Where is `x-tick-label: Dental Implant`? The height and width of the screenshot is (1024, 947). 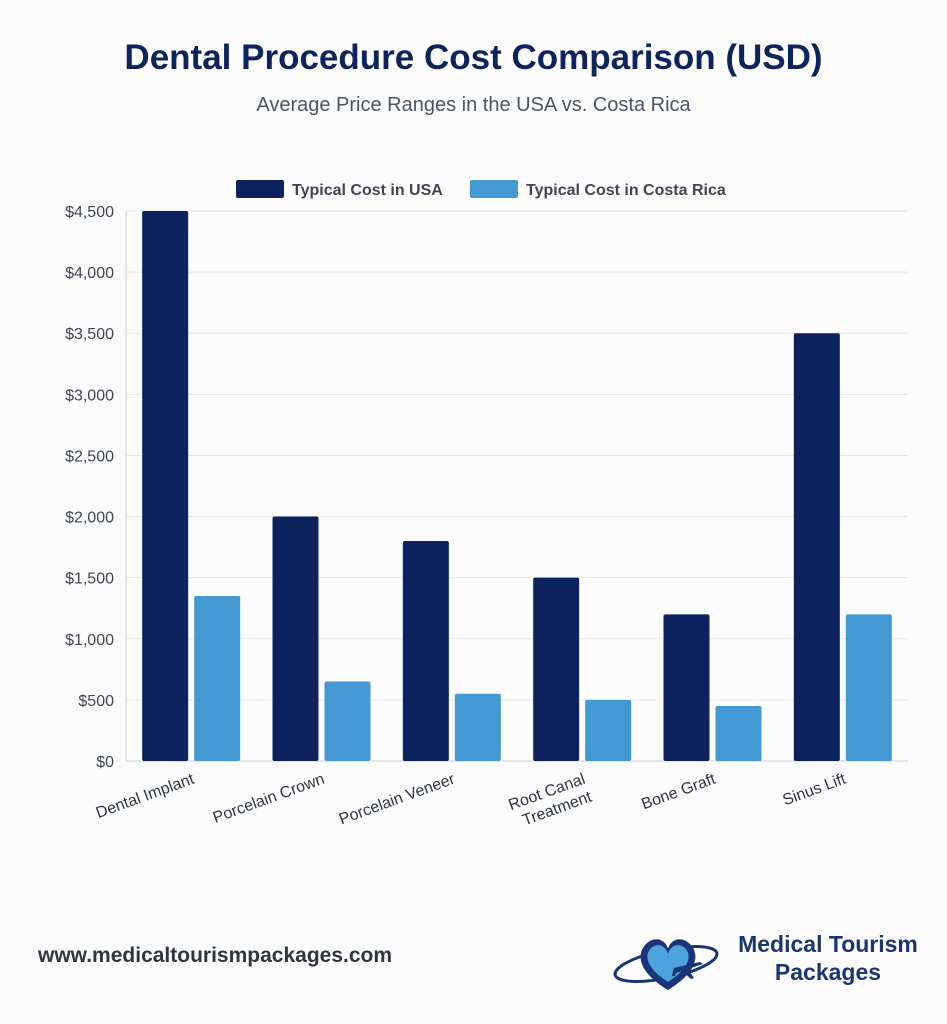 x-tick-label: Dental Implant is located at coordinates (145, 796).